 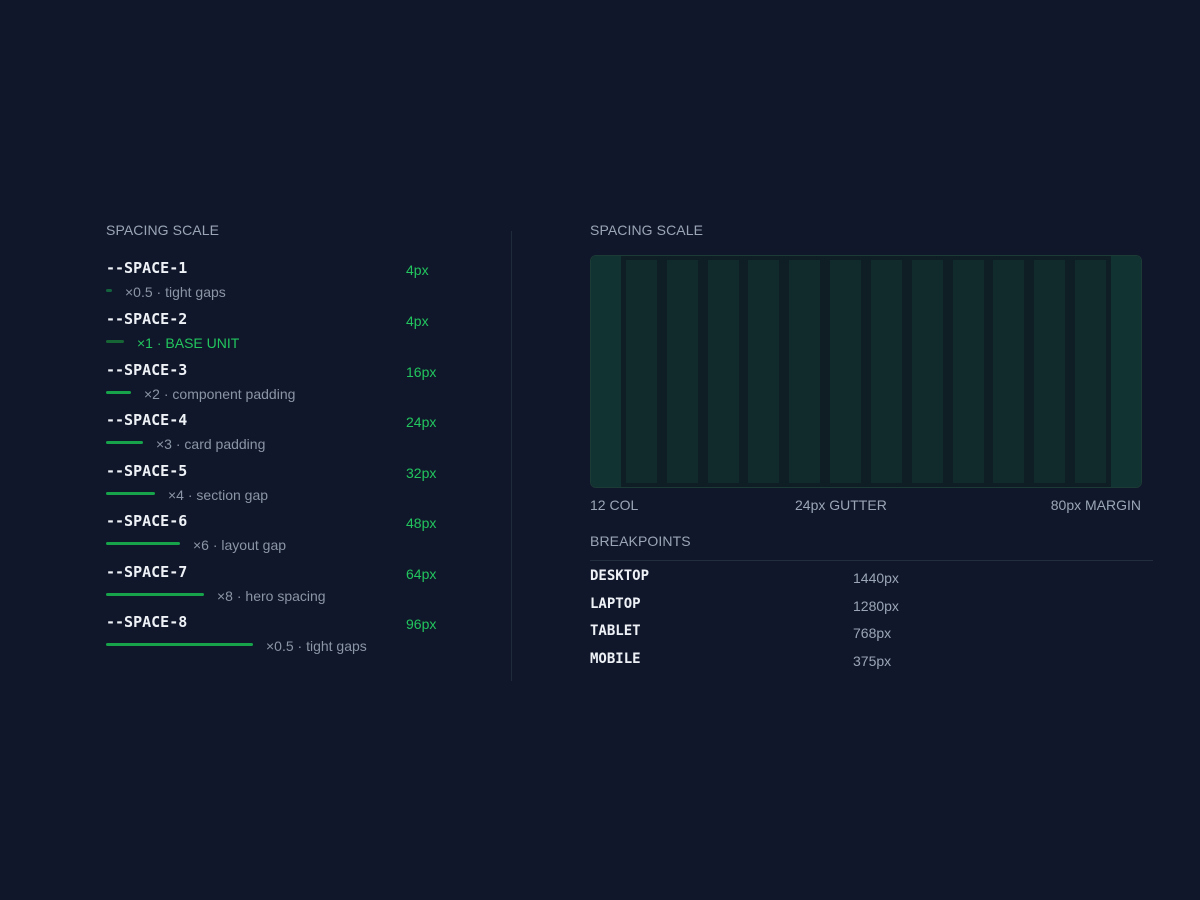 What do you see at coordinates (615, 631) in the screenshot?
I see `breakpoint-name: TABLET` at bounding box center [615, 631].